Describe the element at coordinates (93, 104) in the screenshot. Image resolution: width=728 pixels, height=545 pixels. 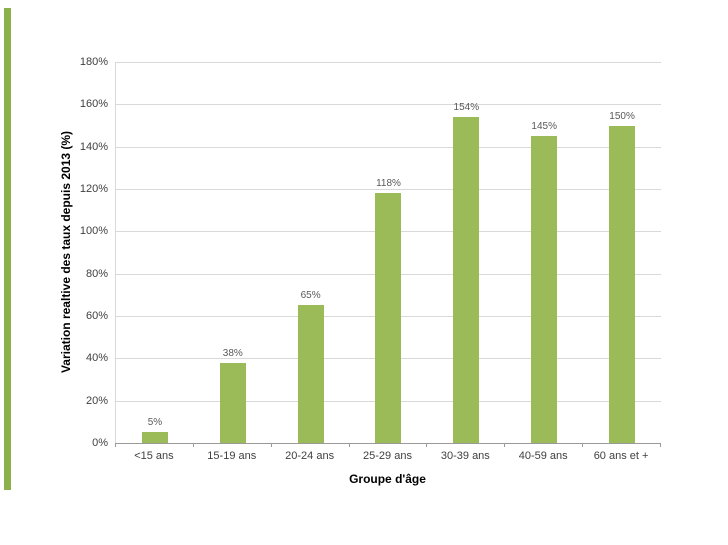
I see `y-tick-label: 160%` at that location.